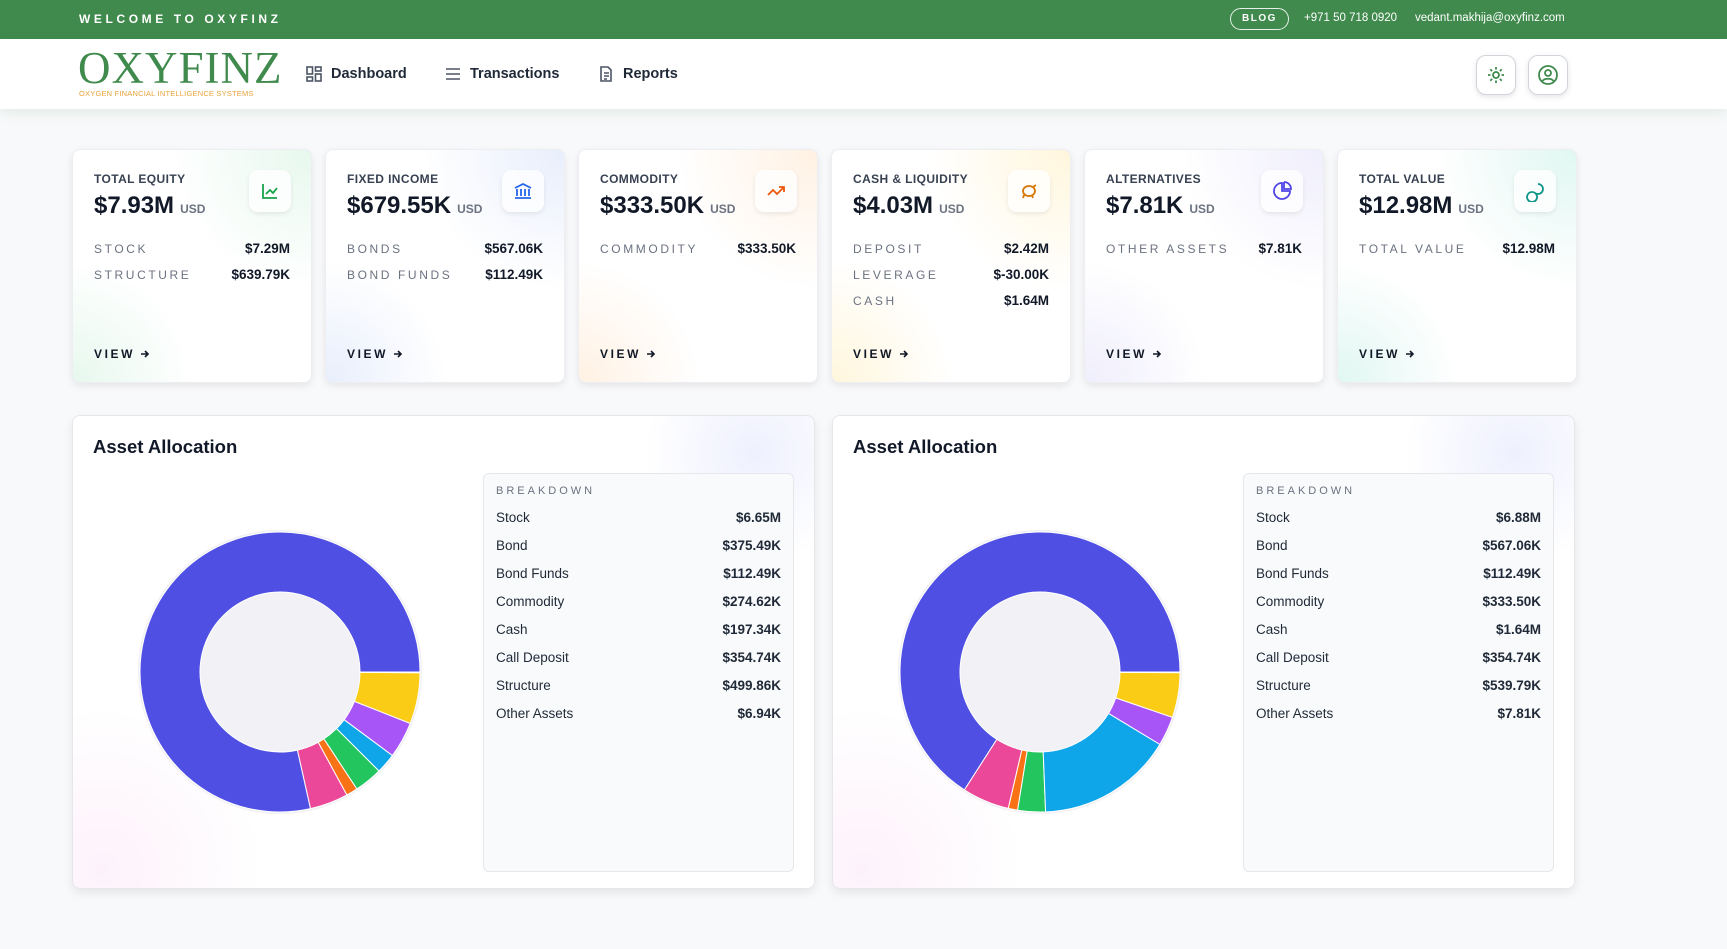 The width and height of the screenshot is (1727, 949). Describe the element at coordinates (1496, 75) in the screenshot. I see `settings-button` at that location.